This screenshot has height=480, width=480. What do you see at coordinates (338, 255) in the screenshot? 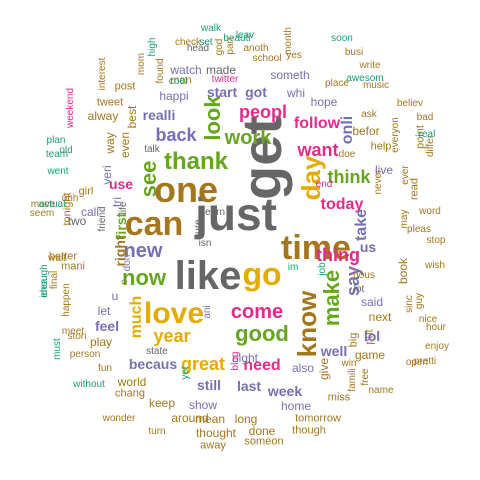
I see `cloud-word: thing` at bounding box center [338, 255].